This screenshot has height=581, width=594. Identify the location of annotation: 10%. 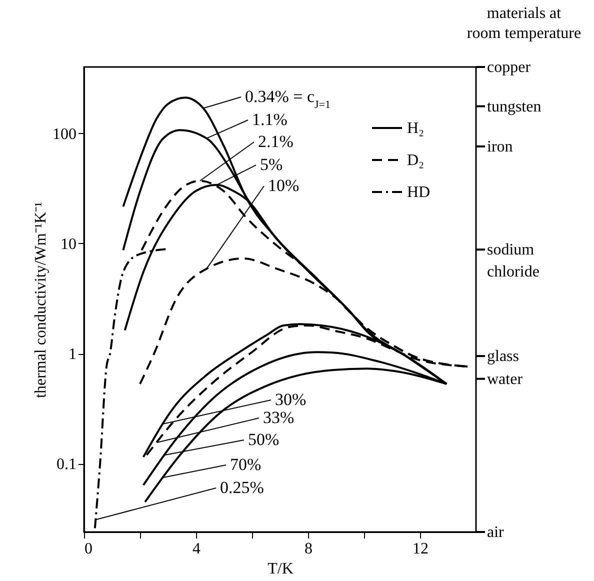
(284, 185).